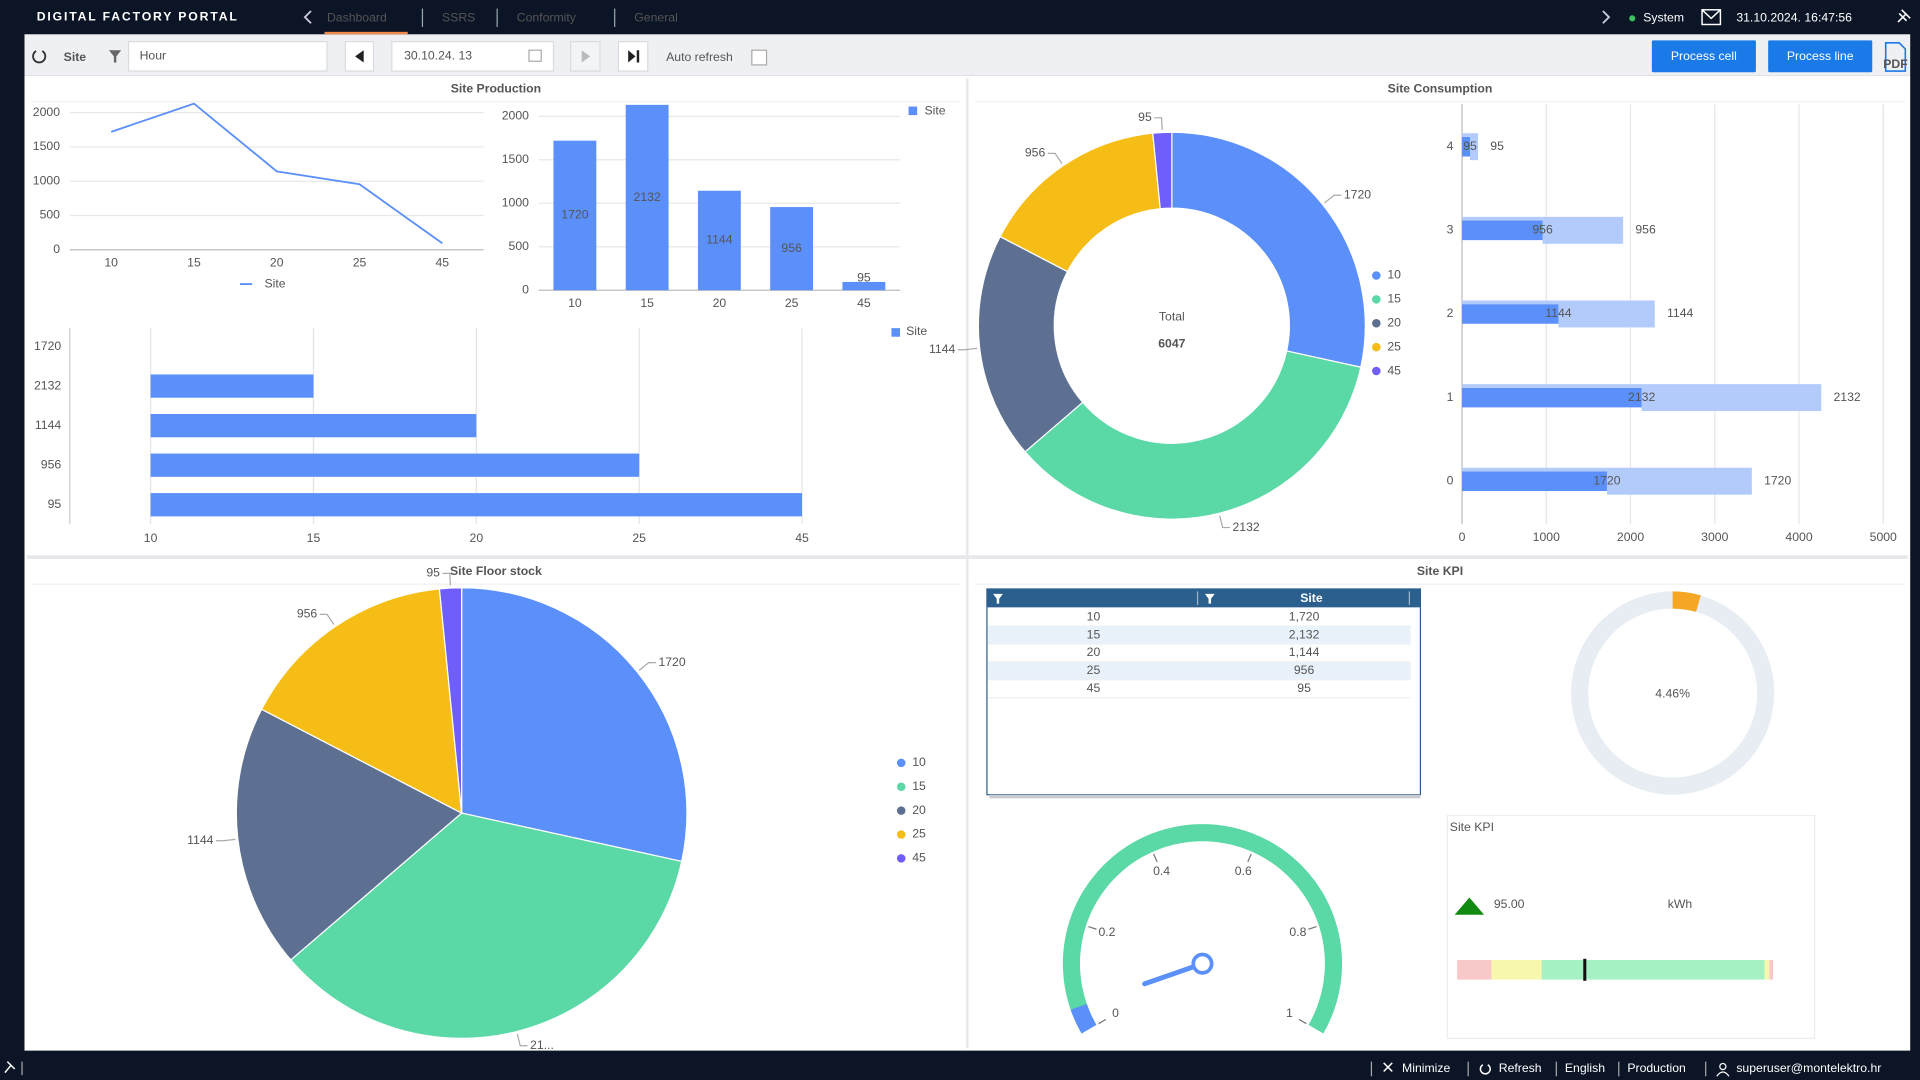  I want to click on process-button-label: Process line, so click(1820, 56).